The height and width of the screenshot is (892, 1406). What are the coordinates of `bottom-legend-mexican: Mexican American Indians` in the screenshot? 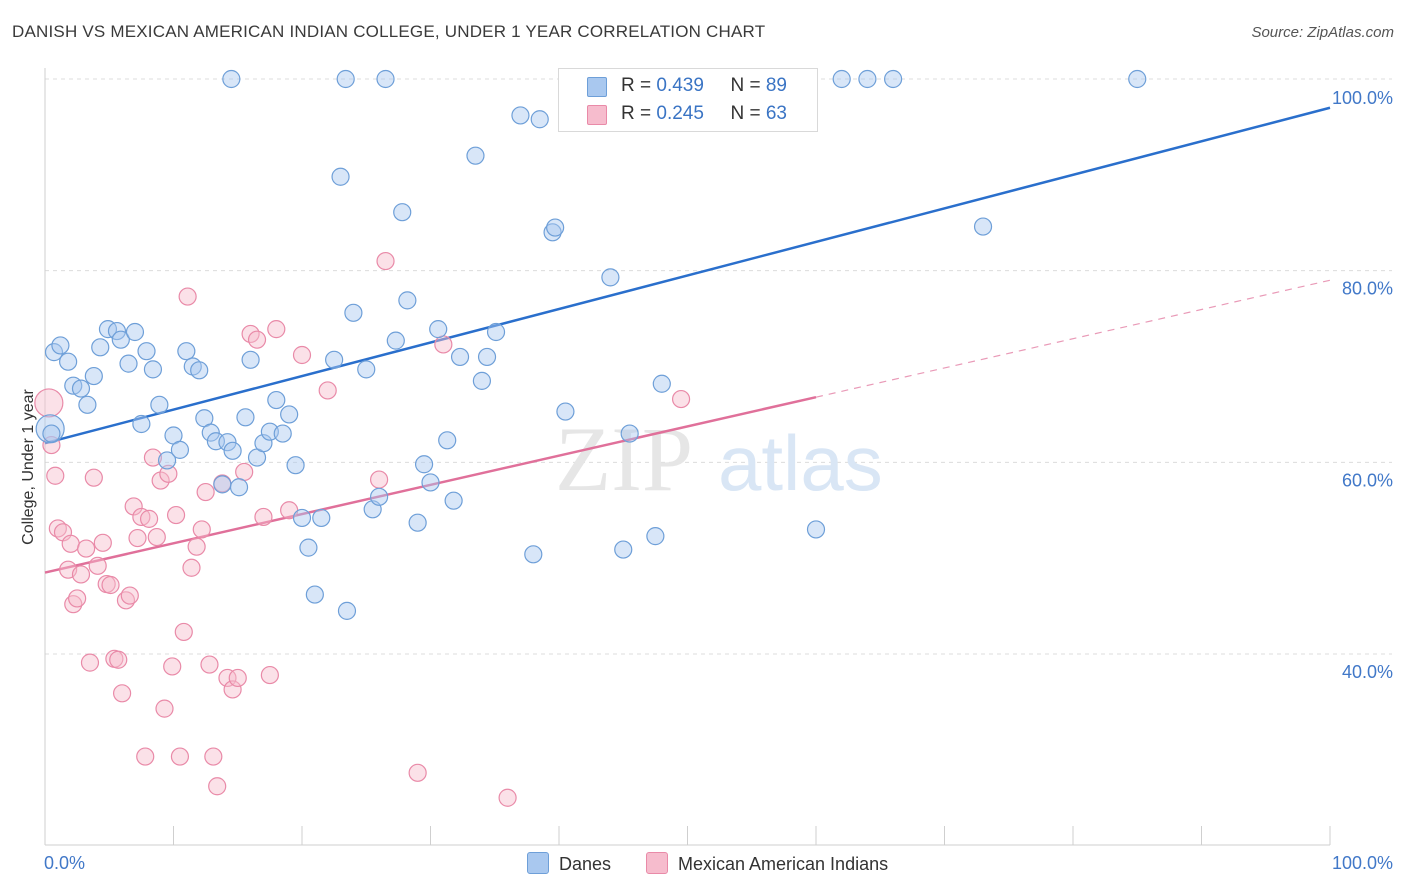 It's located at (767, 863).